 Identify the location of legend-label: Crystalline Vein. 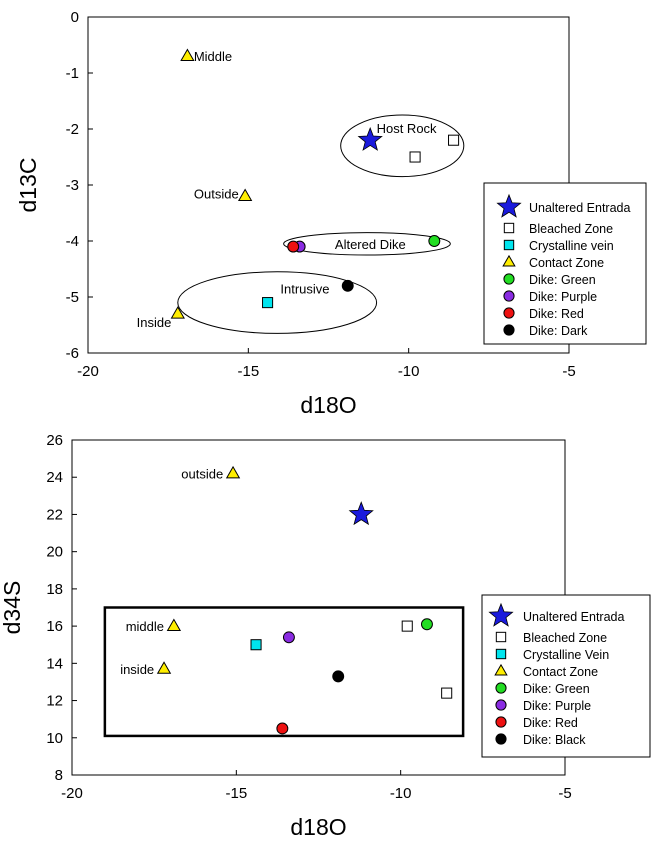
(566, 655).